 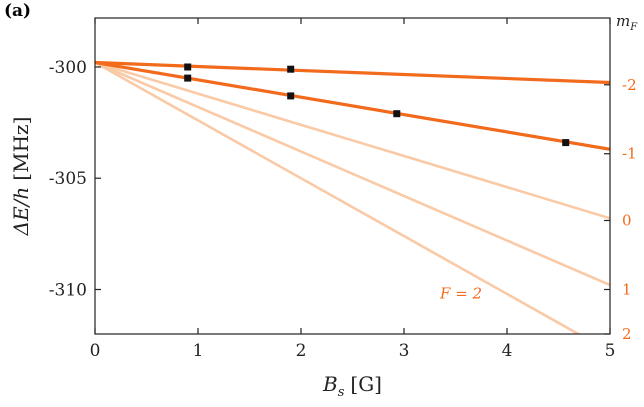 I want to click on x-tick-label: 5, so click(x=610, y=351).